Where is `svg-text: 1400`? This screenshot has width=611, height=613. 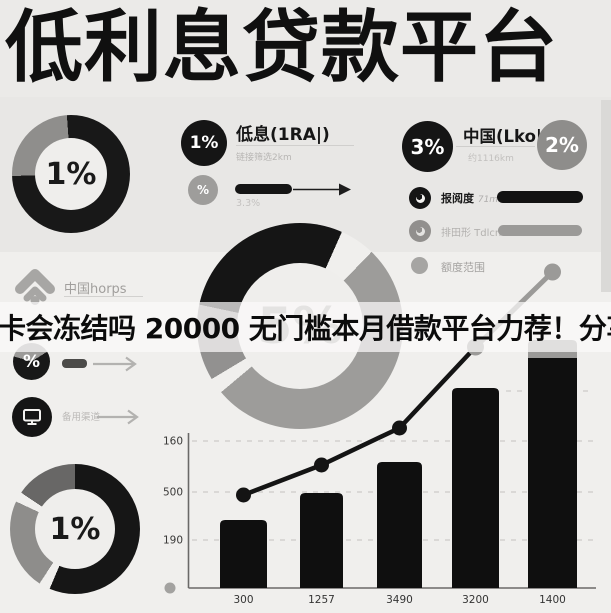 svg-text: 1400 is located at coordinates (552, 600).